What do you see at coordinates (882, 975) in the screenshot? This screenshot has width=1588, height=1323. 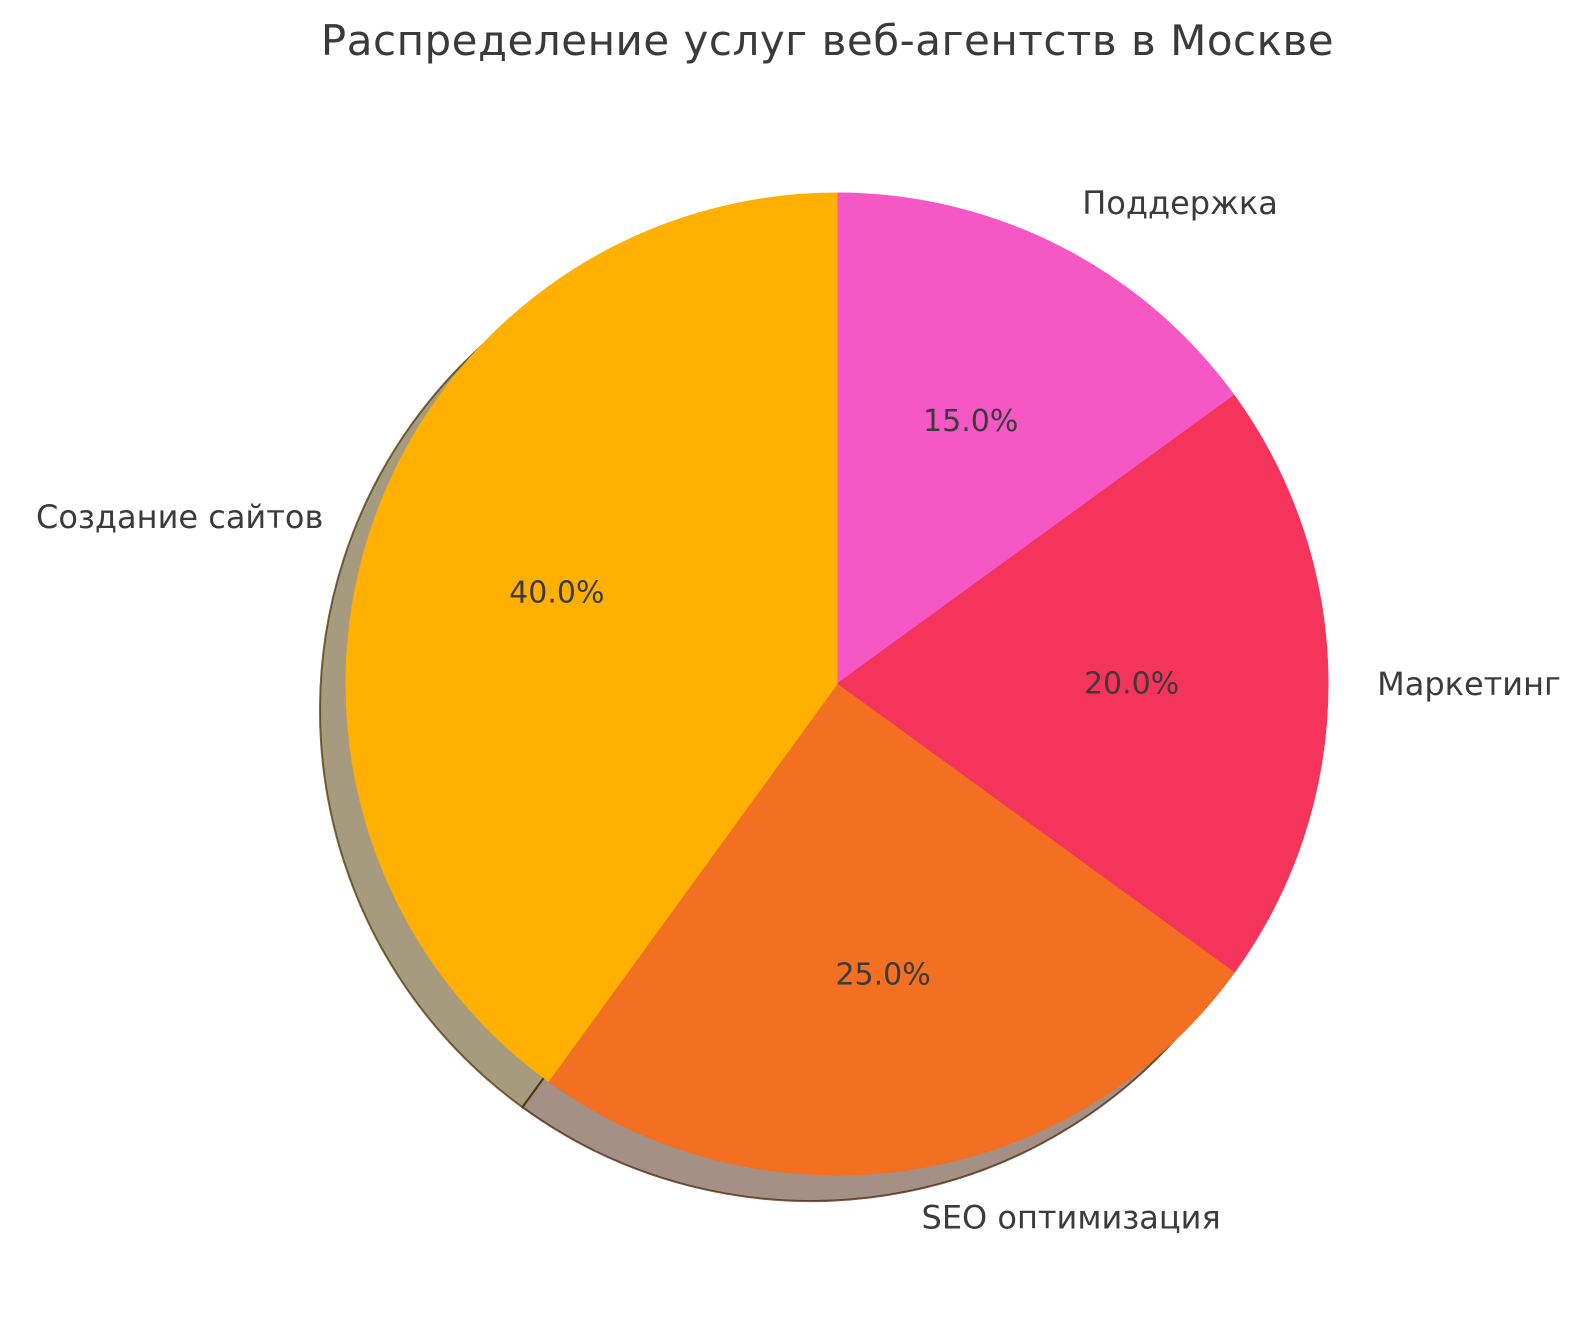 I see `pie-pct-label-seo-optimization: 25.0%` at bounding box center [882, 975].